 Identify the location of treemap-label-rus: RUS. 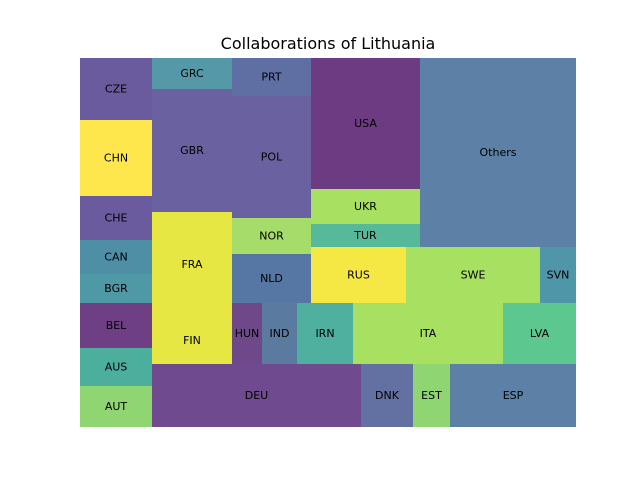
(358, 275).